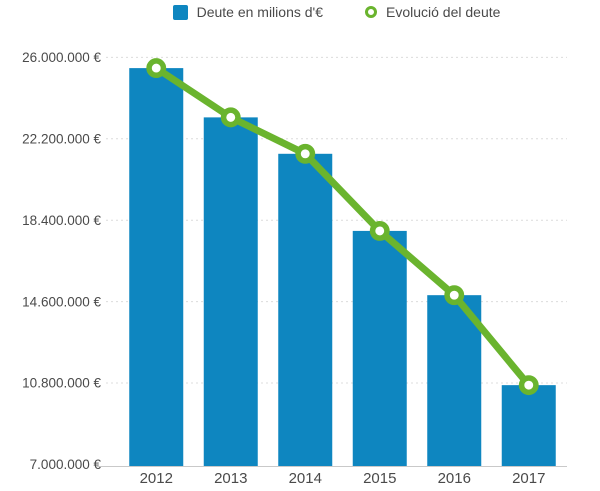  What do you see at coordinates (61, 139) in the screenshot?
I see `y-axis-tick-label: 22.200.000 €` at bounding box center [61, 139].